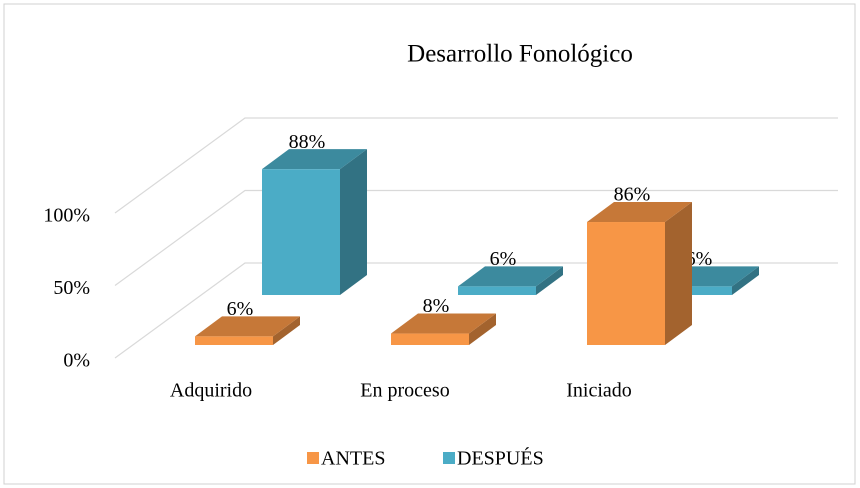  What do you see at coordinates (632, 195) in the screenshot?
I see `data-label: 86%` at bounding box center [632, 195].